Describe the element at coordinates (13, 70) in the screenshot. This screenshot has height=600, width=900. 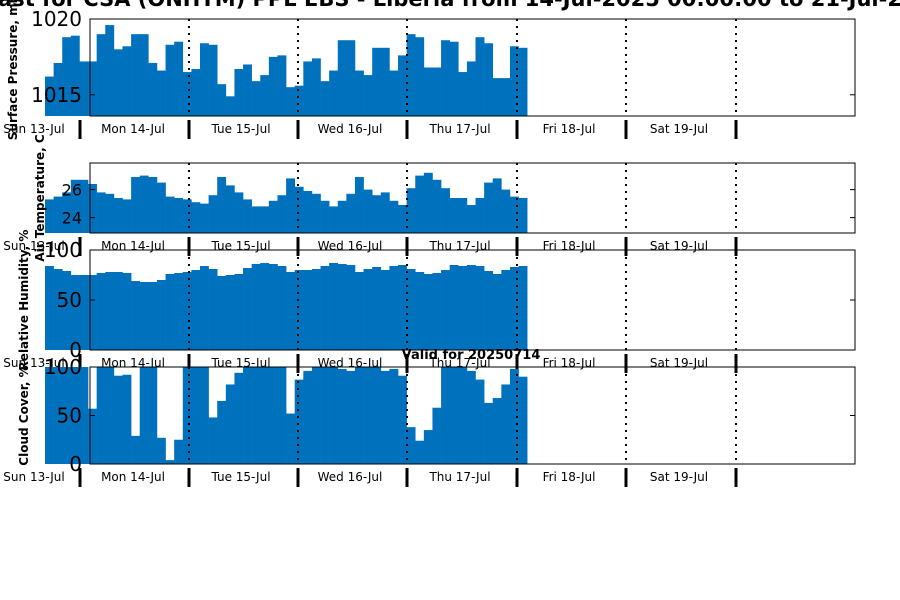
I see `y-axis-label: Surface Pressure, mb` at that location.